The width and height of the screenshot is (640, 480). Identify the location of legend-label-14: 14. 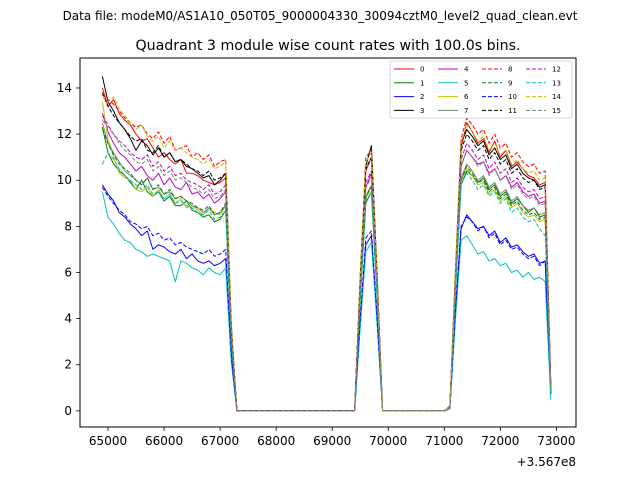
(556, 97).